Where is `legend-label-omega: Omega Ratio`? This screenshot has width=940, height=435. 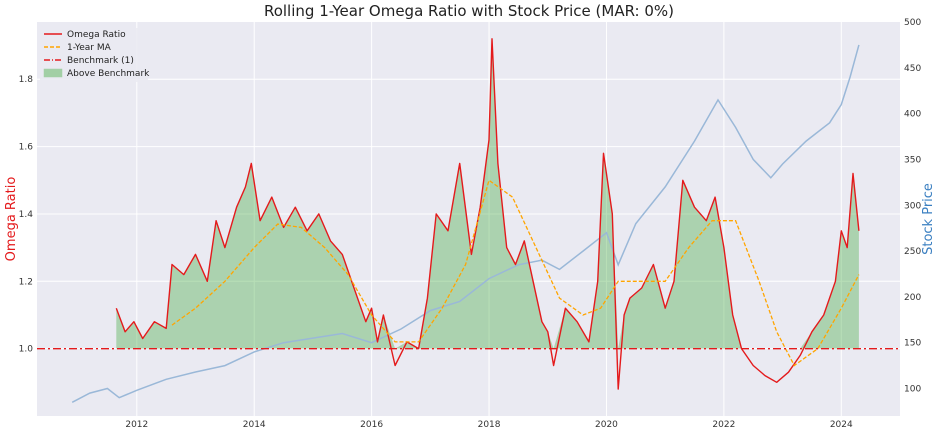
legend-label-omega: Omega Ratio is located at coordinates (96, 35).